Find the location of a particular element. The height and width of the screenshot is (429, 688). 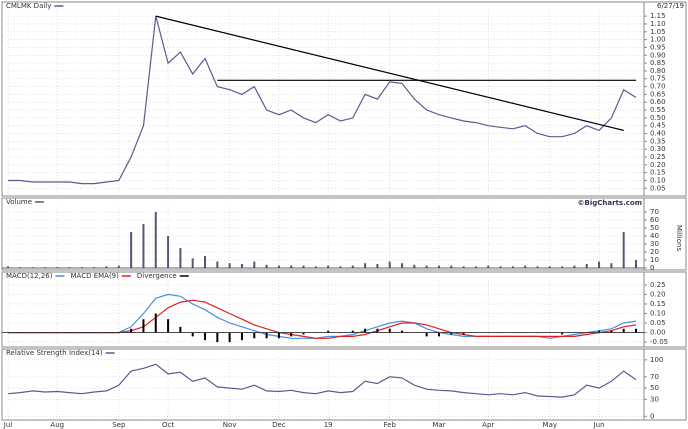

legend-label: MACD EMA(9) is located at coordinates (94, 276).